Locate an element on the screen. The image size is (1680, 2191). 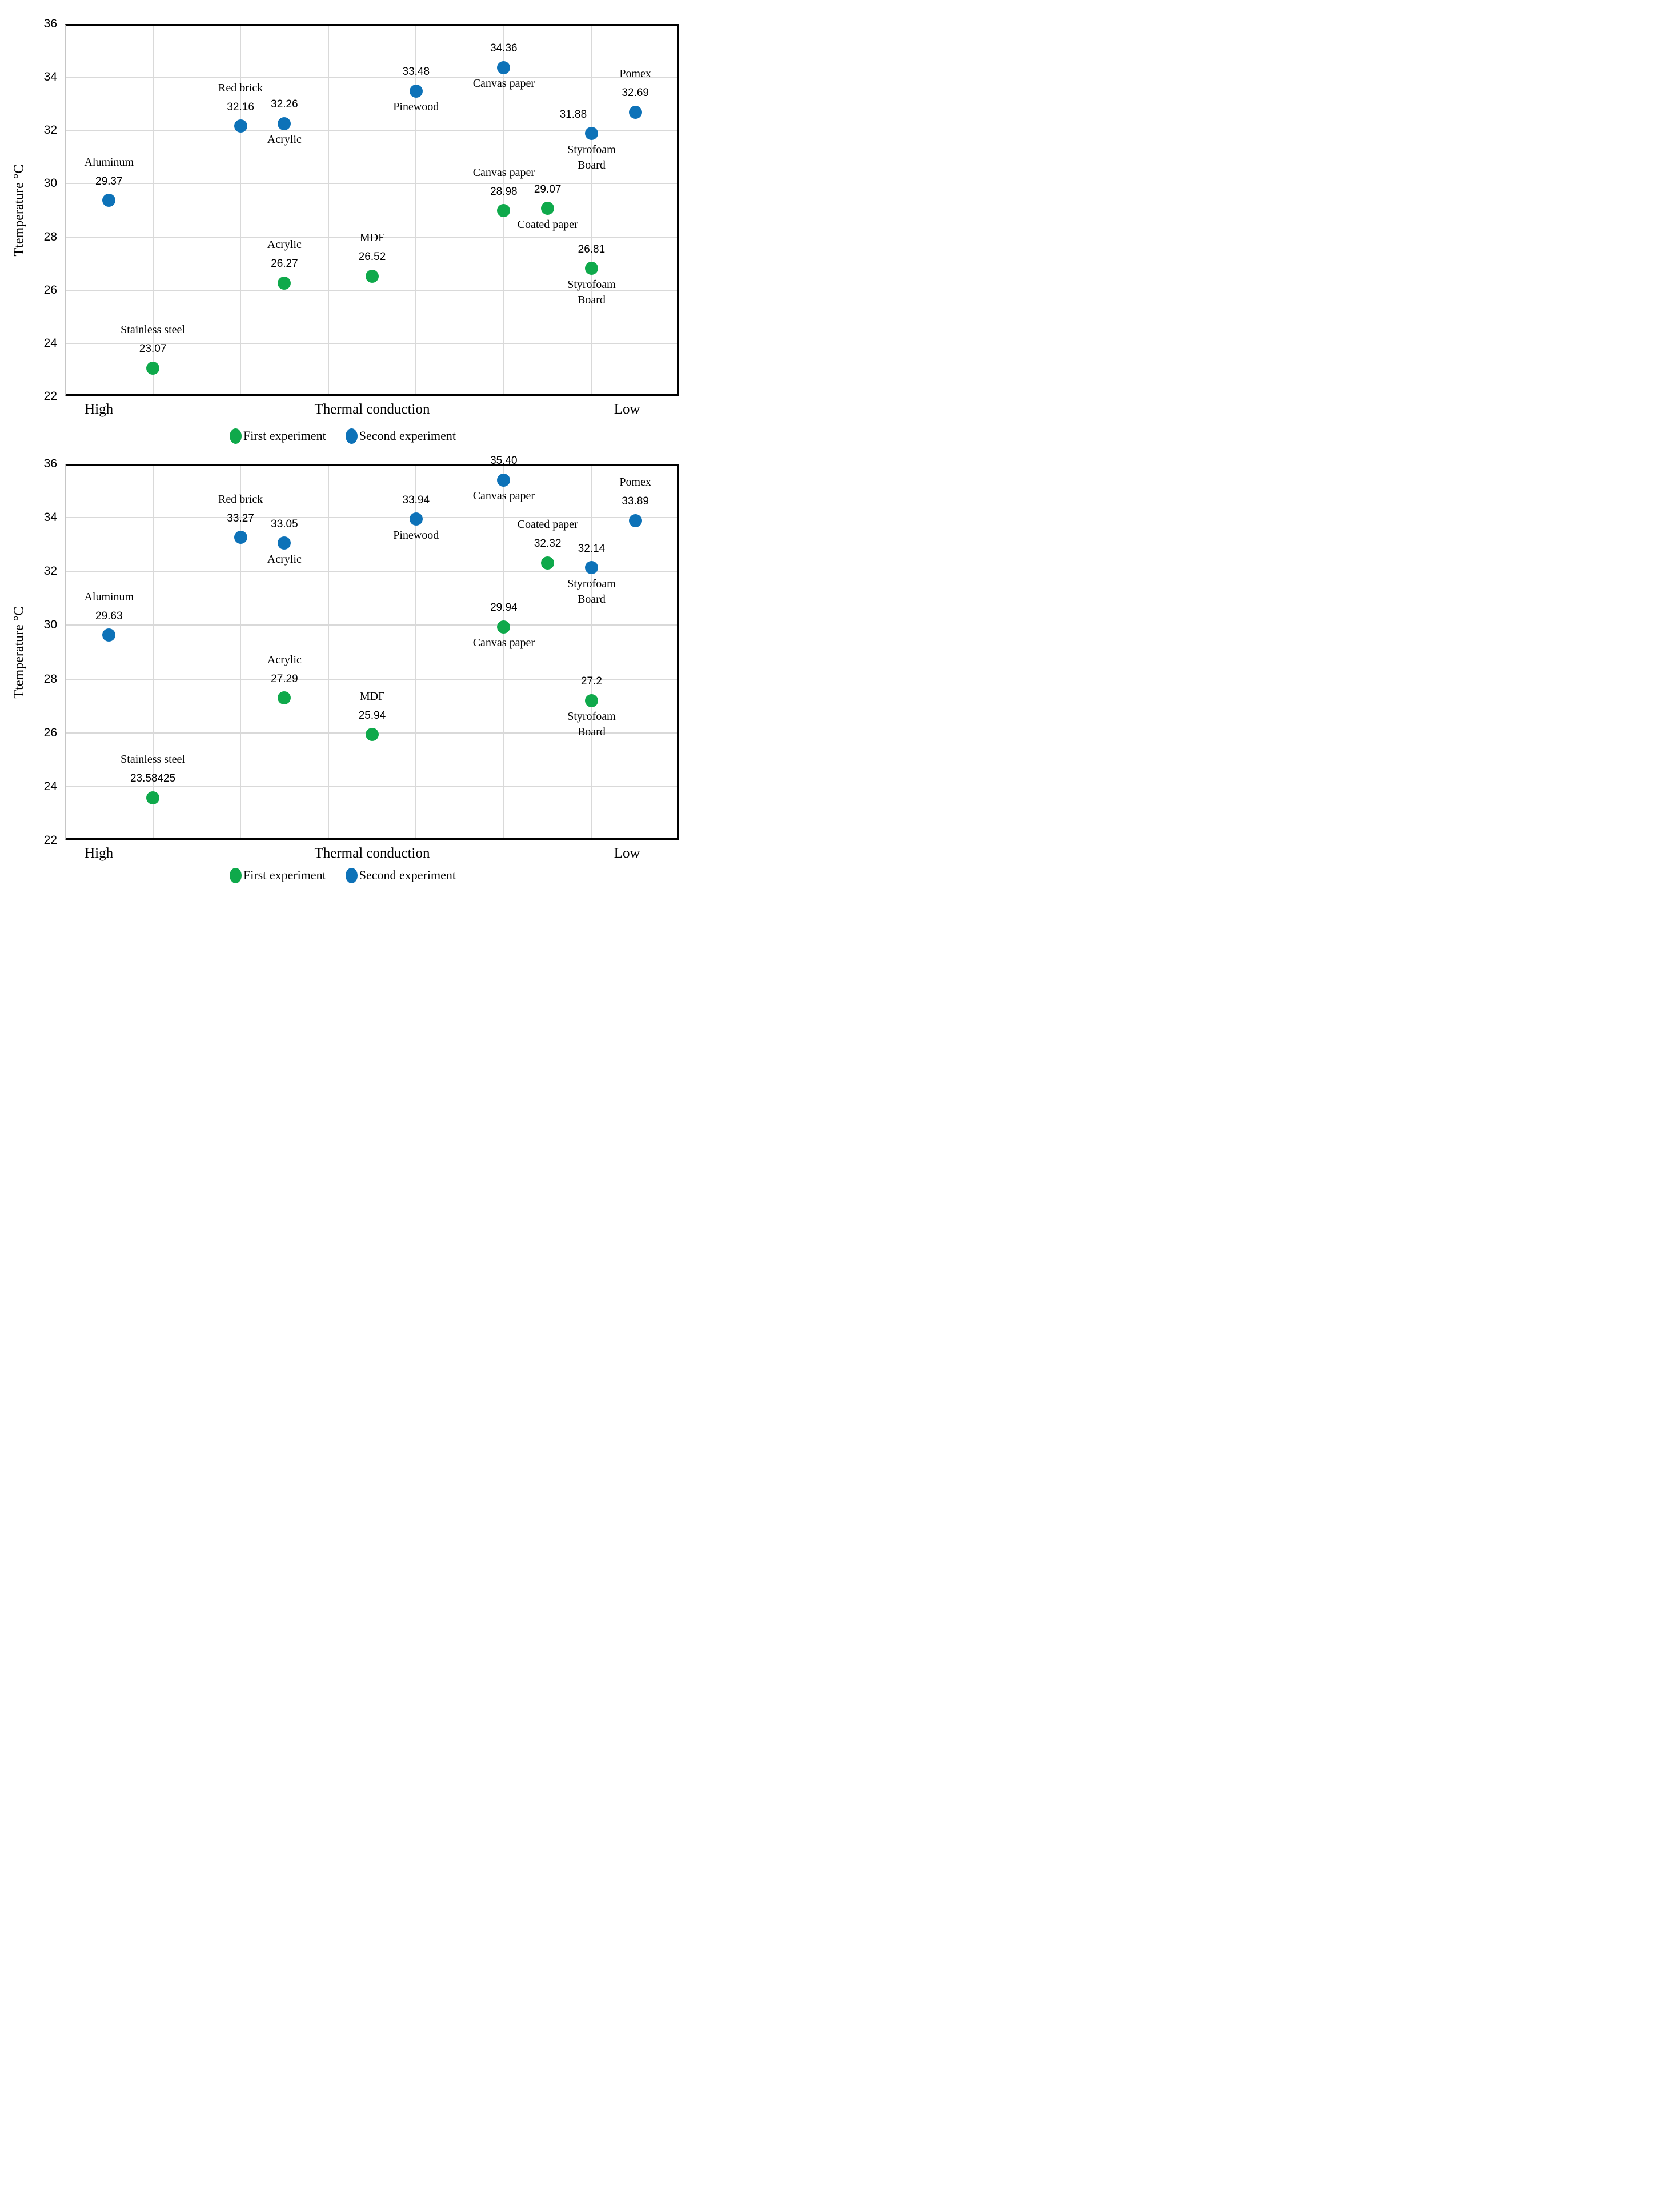
material-label: MDF is located at coordinates (372, 238).